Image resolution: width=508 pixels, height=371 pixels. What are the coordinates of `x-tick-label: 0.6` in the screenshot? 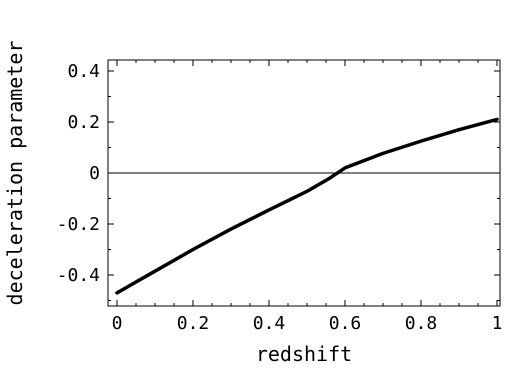 It's located at (345, 323).